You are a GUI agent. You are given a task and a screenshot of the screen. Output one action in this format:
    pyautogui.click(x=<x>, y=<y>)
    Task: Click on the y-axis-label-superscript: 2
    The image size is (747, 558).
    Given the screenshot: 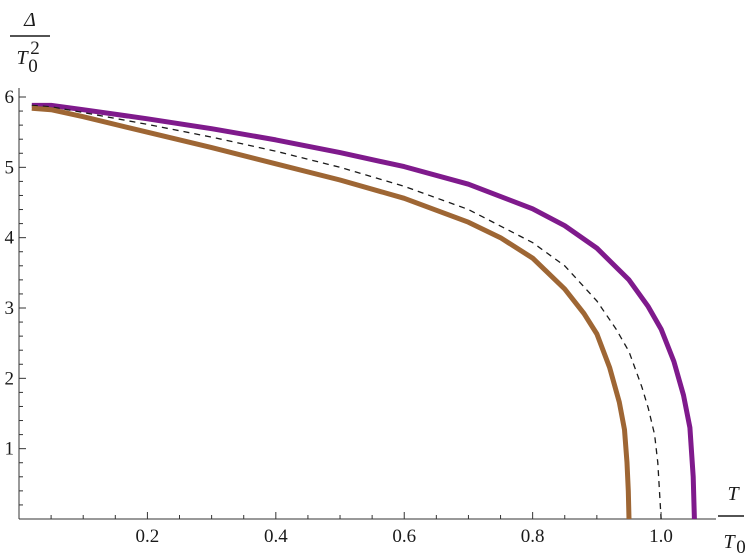 What is the action you would take?
    pyautogui.click(x=35, y=48)
    